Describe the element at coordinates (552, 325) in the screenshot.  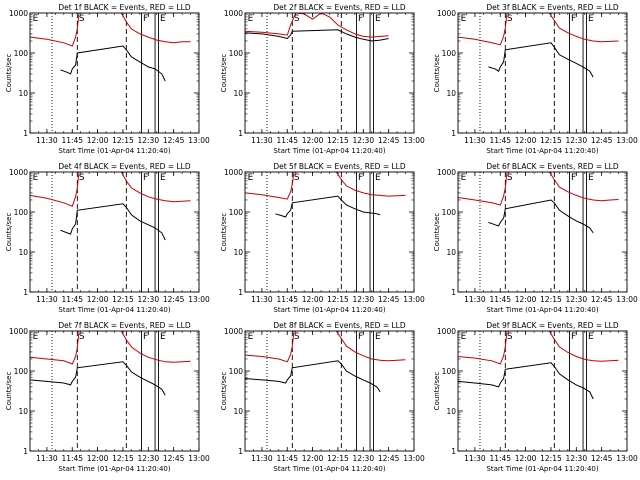
I see `panel-title: Det 9f BLACK = Events, RED = LLD` at that location.